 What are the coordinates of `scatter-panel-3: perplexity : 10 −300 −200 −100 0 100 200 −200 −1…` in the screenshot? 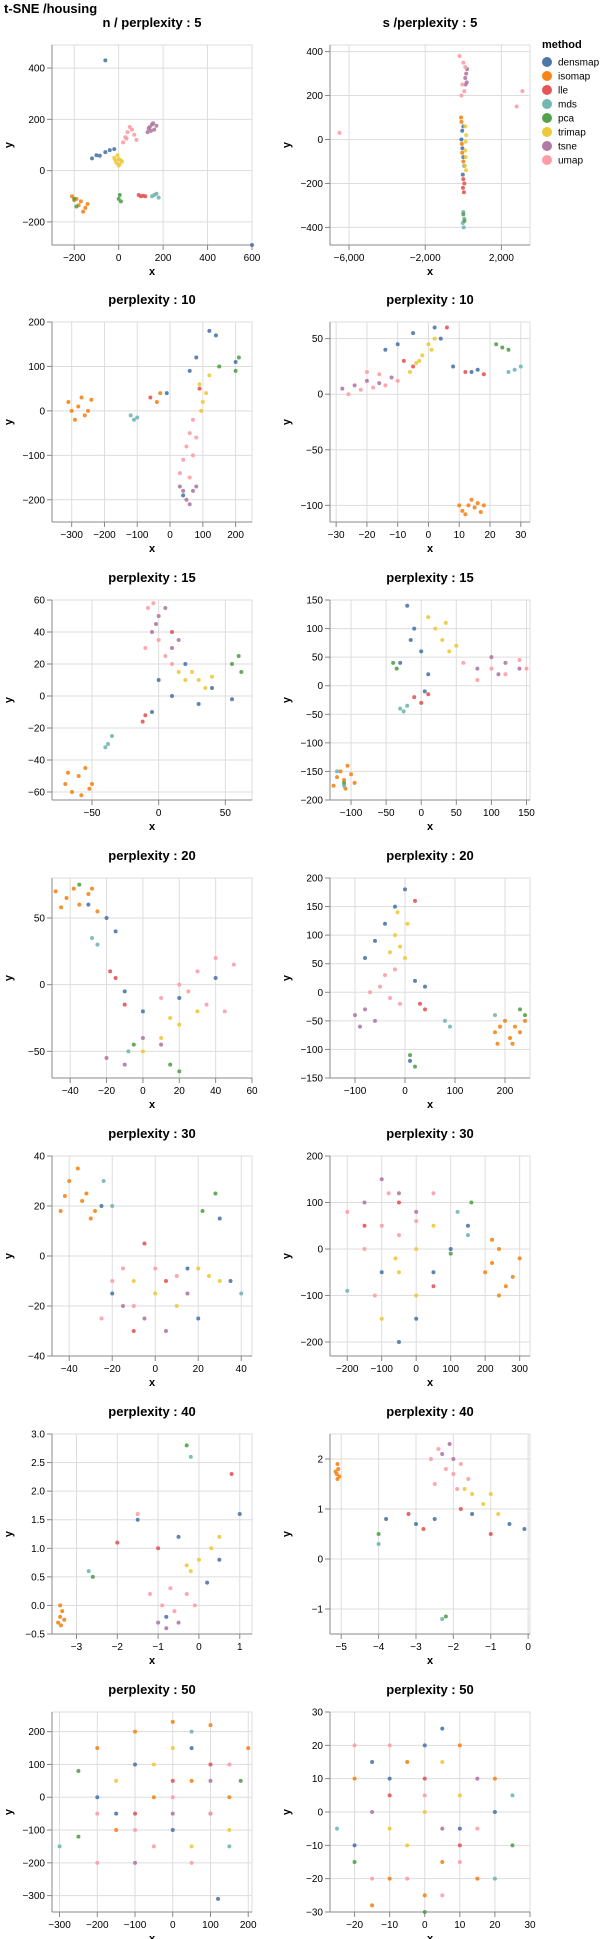 It's located at (128, 423).